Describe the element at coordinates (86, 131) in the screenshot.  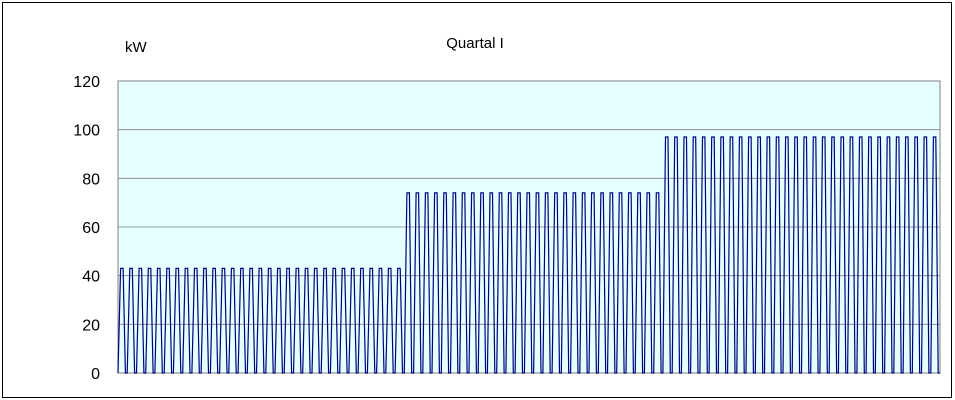
I see `y-tick-label: 100` at that location.